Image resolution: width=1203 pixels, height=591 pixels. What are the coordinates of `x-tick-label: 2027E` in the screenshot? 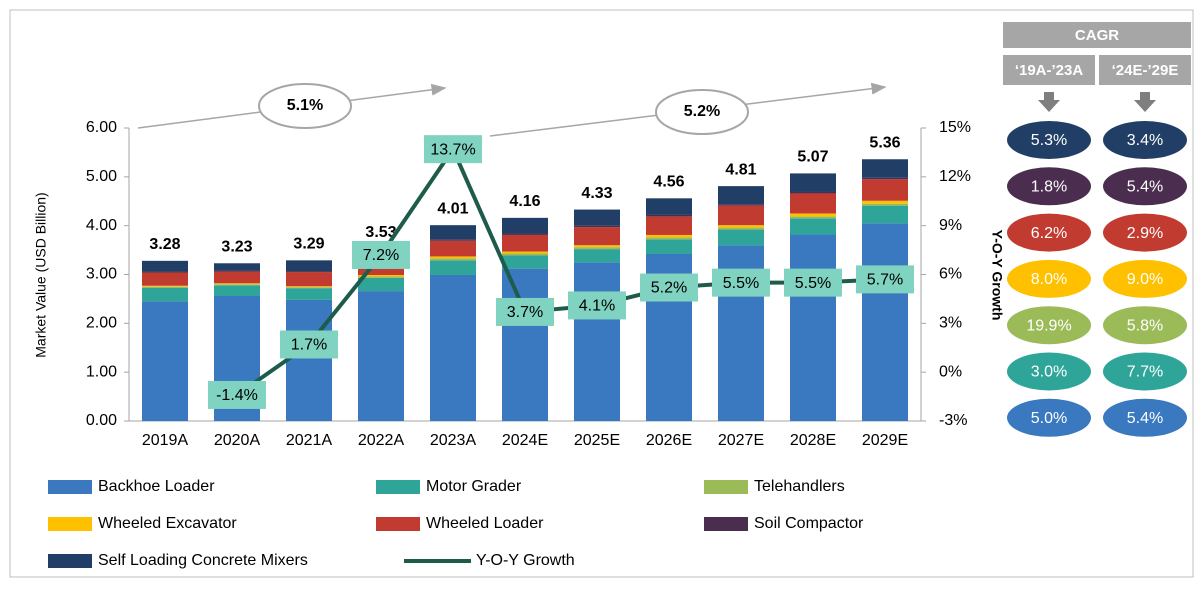 It's located at (741, 440).